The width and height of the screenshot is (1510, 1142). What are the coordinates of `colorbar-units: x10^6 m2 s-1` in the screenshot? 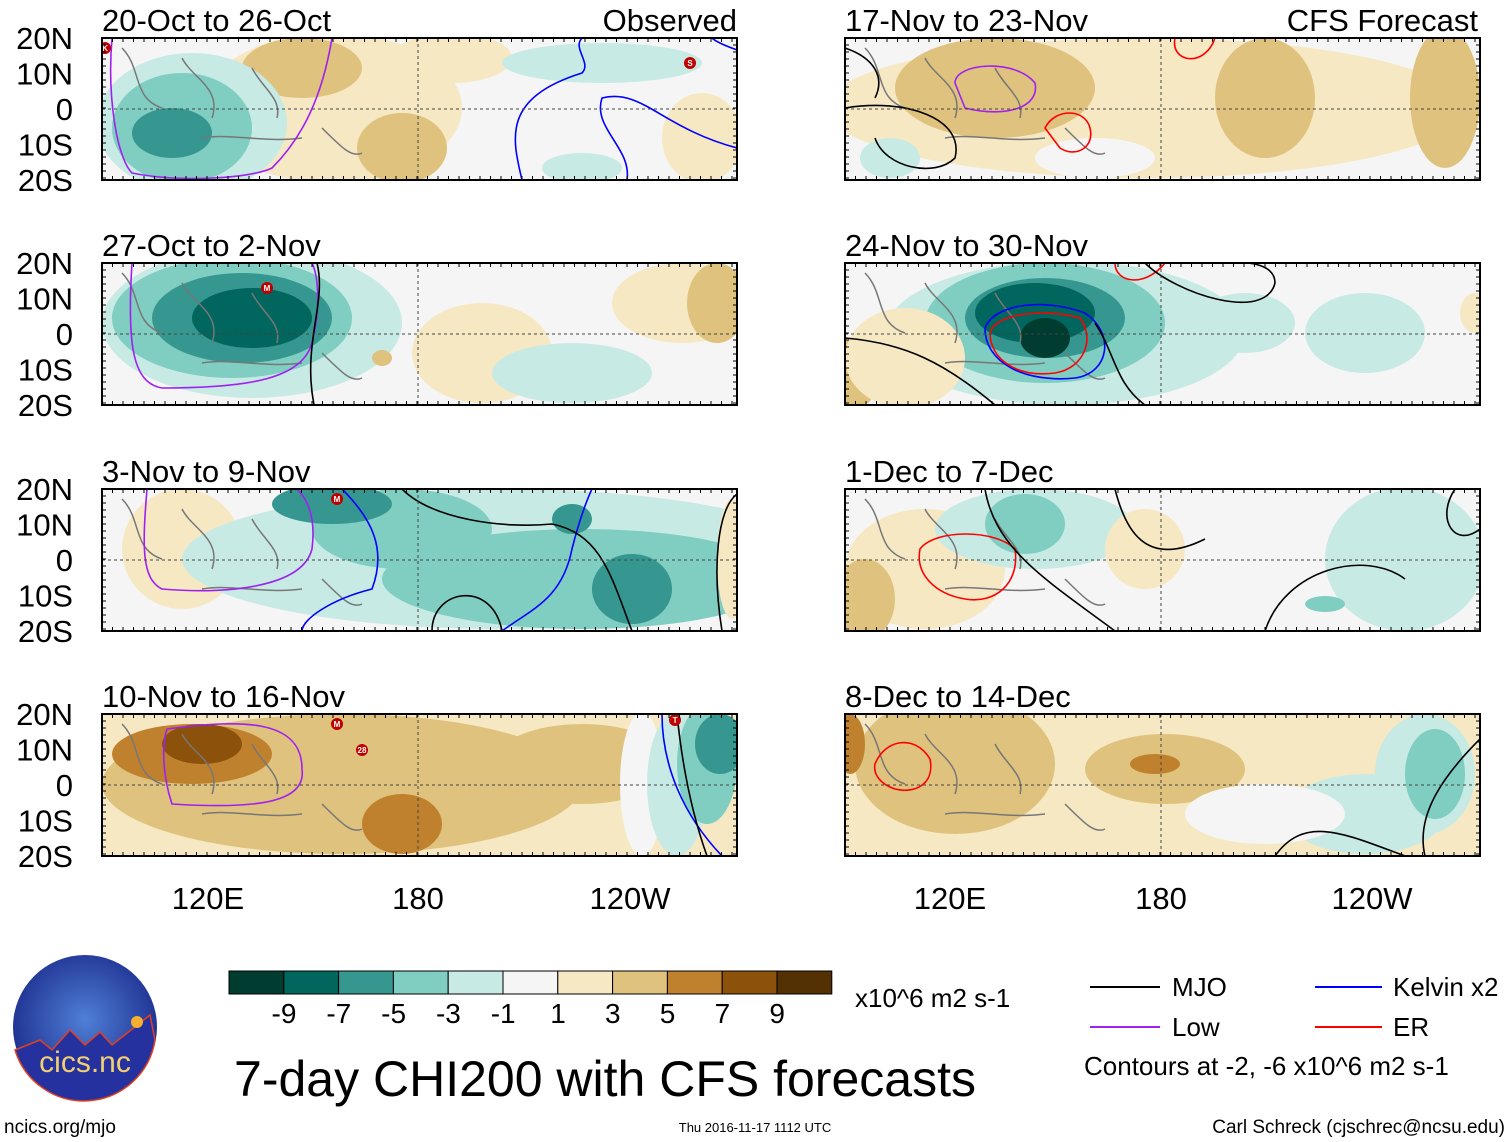 It's located at (932, 998).